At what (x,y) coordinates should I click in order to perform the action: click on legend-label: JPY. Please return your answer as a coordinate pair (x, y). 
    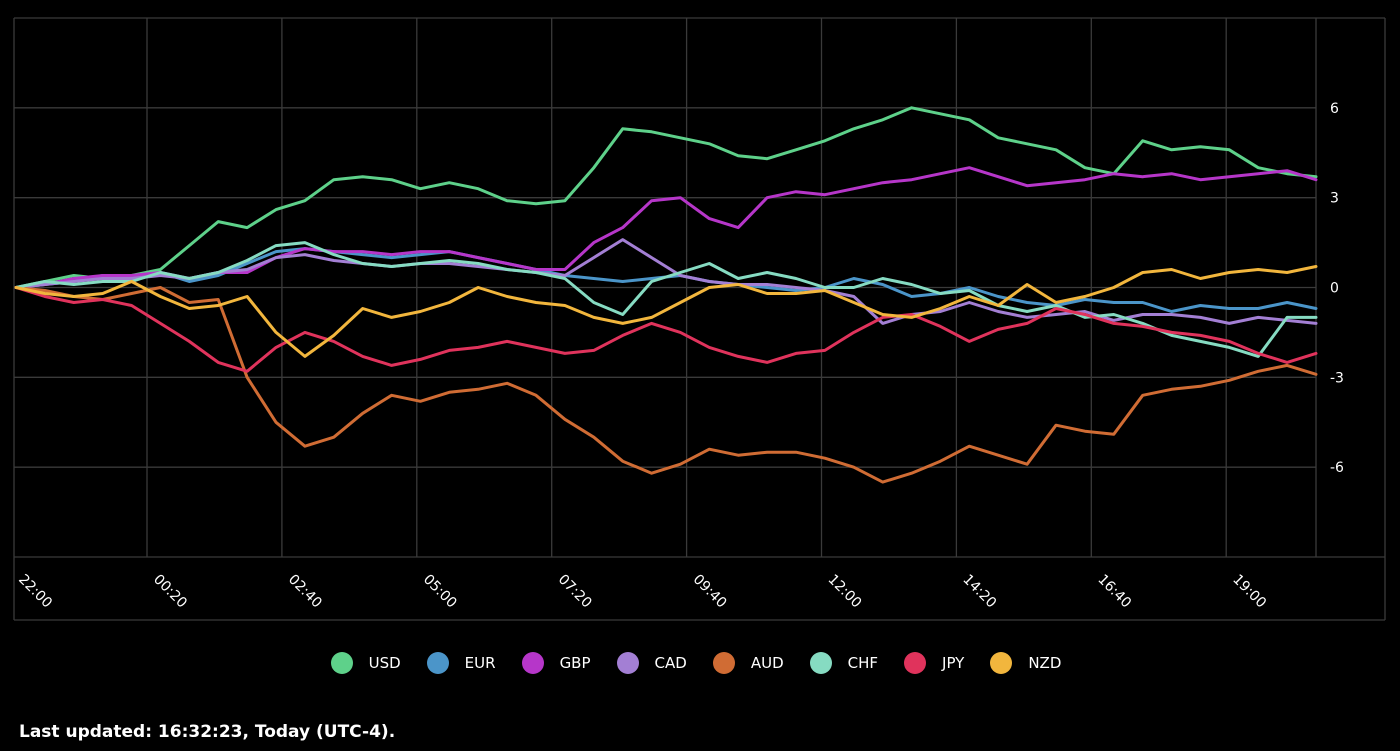
    Looking at the image, I should click on (953, 663).